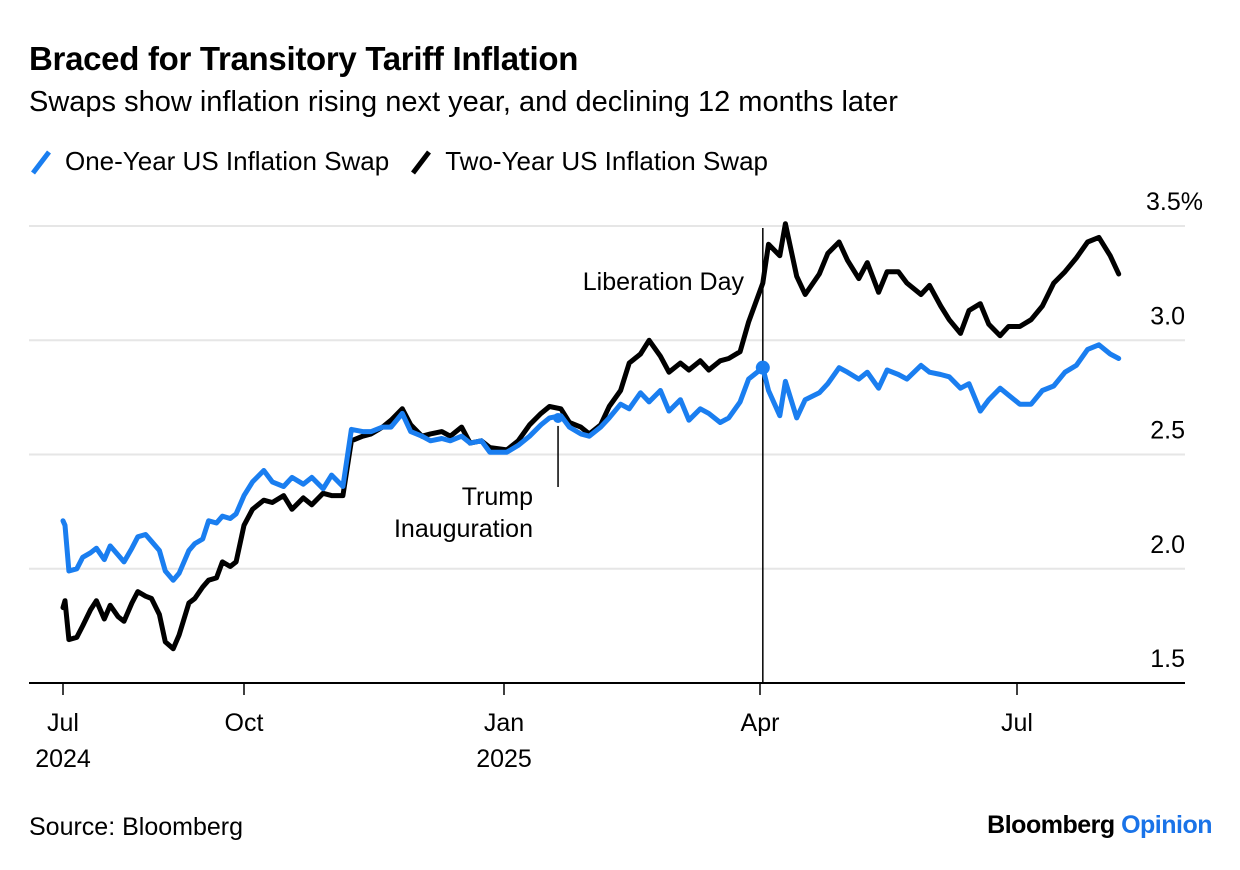 The height and width of the screenshot is (870, 1240). Describe the element at coordinates (504, 723) in the screenshot. I see `x-tick-label: Jan` at that location.